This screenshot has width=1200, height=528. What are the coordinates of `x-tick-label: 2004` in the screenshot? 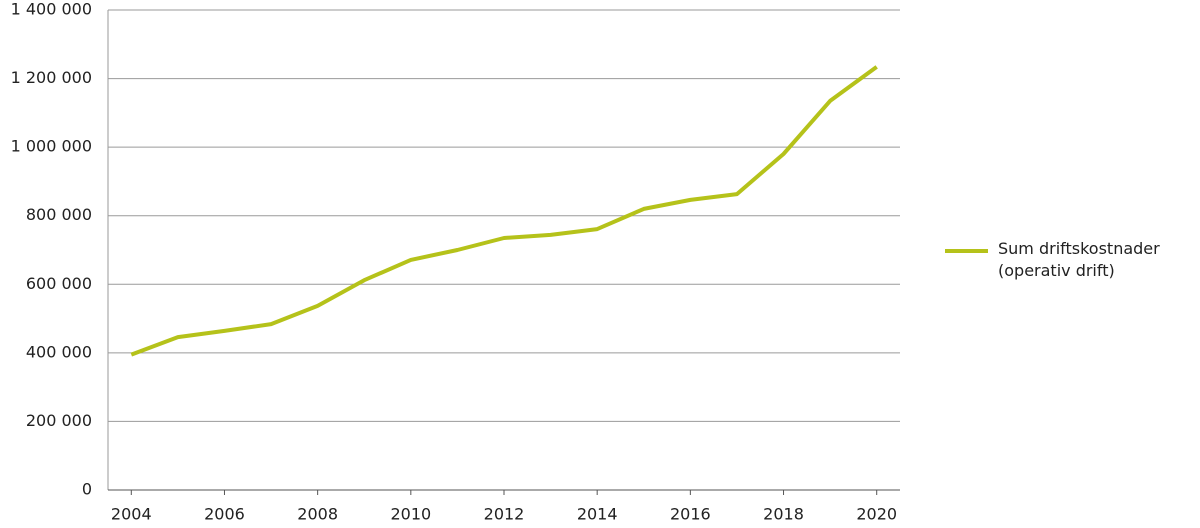 It's located at (131, 514).